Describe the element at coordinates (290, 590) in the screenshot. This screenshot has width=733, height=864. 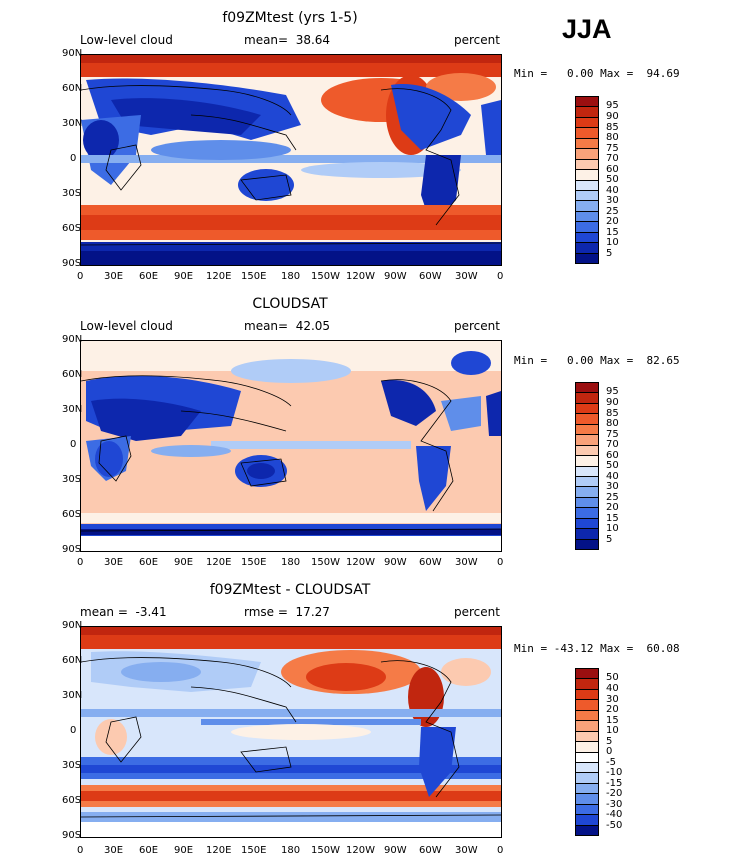
I see `panel-3-title: f09ZMtest - CLOUDSAT` at that location.